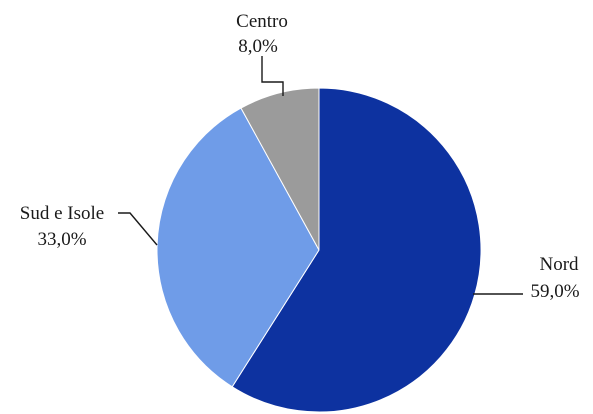  What do you see at coordinates (262, 21) in the screenshot?
I see `slice-name-centro: Centro` at bounding box center [262, 21].